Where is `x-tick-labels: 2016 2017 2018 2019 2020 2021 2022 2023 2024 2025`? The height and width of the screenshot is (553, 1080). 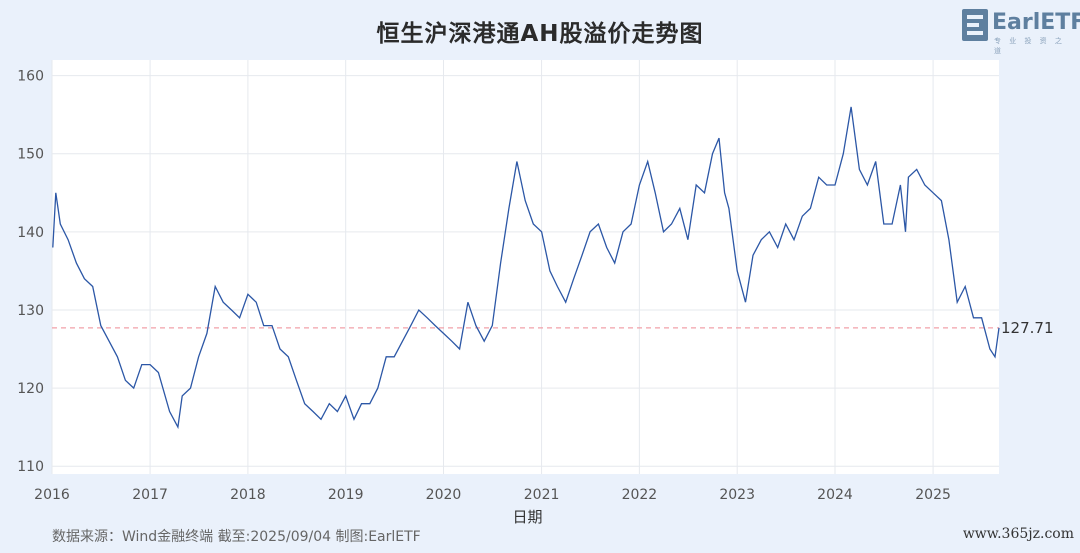
x-tick-labels: 2016 2017 2018 2019 2020 2021 2022 2023 2024 2025 is located at coordinates (492, 495).